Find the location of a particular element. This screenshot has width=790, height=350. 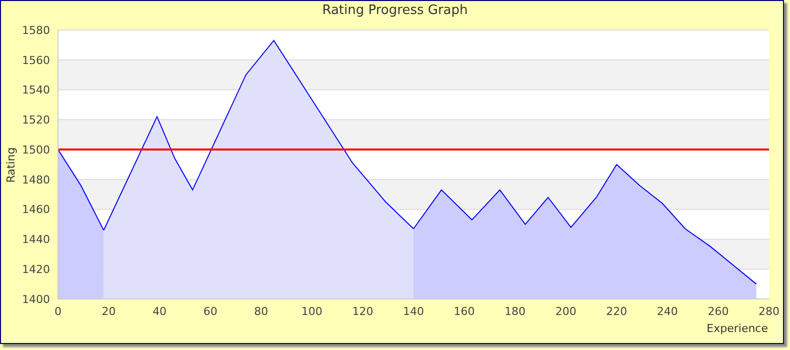

y-tick-label: 1440 is located at coordinates (36, 239).